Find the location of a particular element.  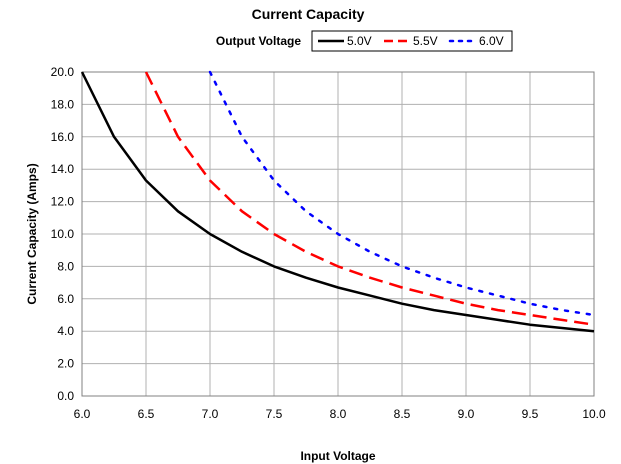

y-tick-label: 8.0 is located at coordinates (65, 266).